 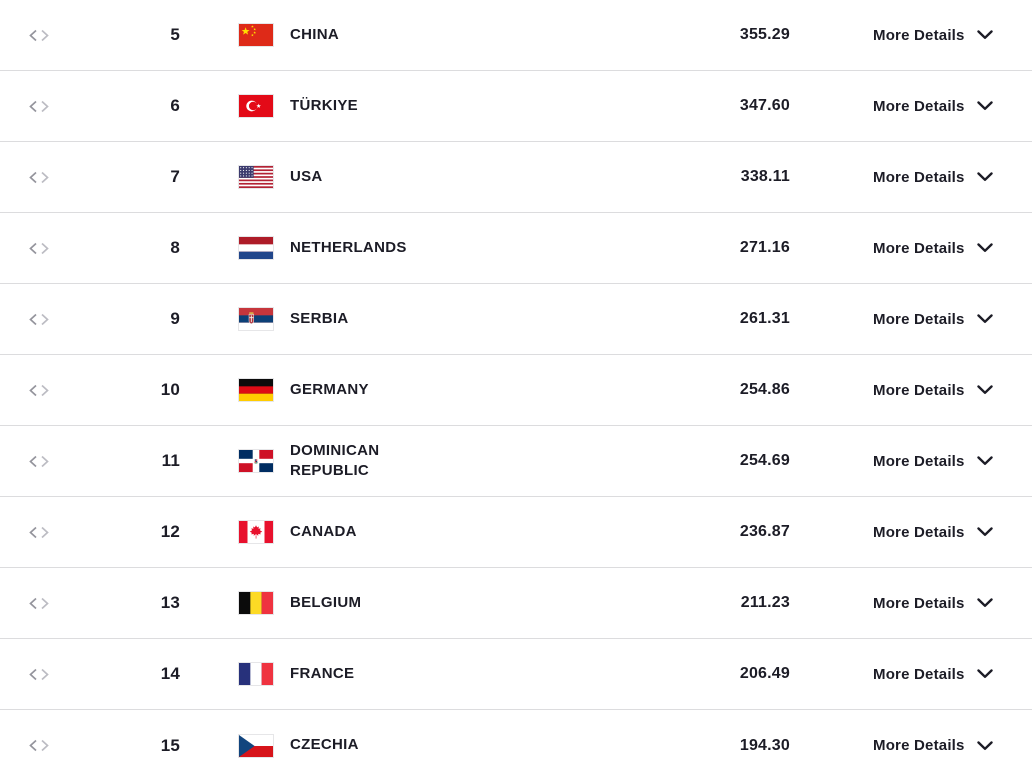 I want to click on ranking-row: 7 USA 338.11 More Details, so click(x=516, y=177).